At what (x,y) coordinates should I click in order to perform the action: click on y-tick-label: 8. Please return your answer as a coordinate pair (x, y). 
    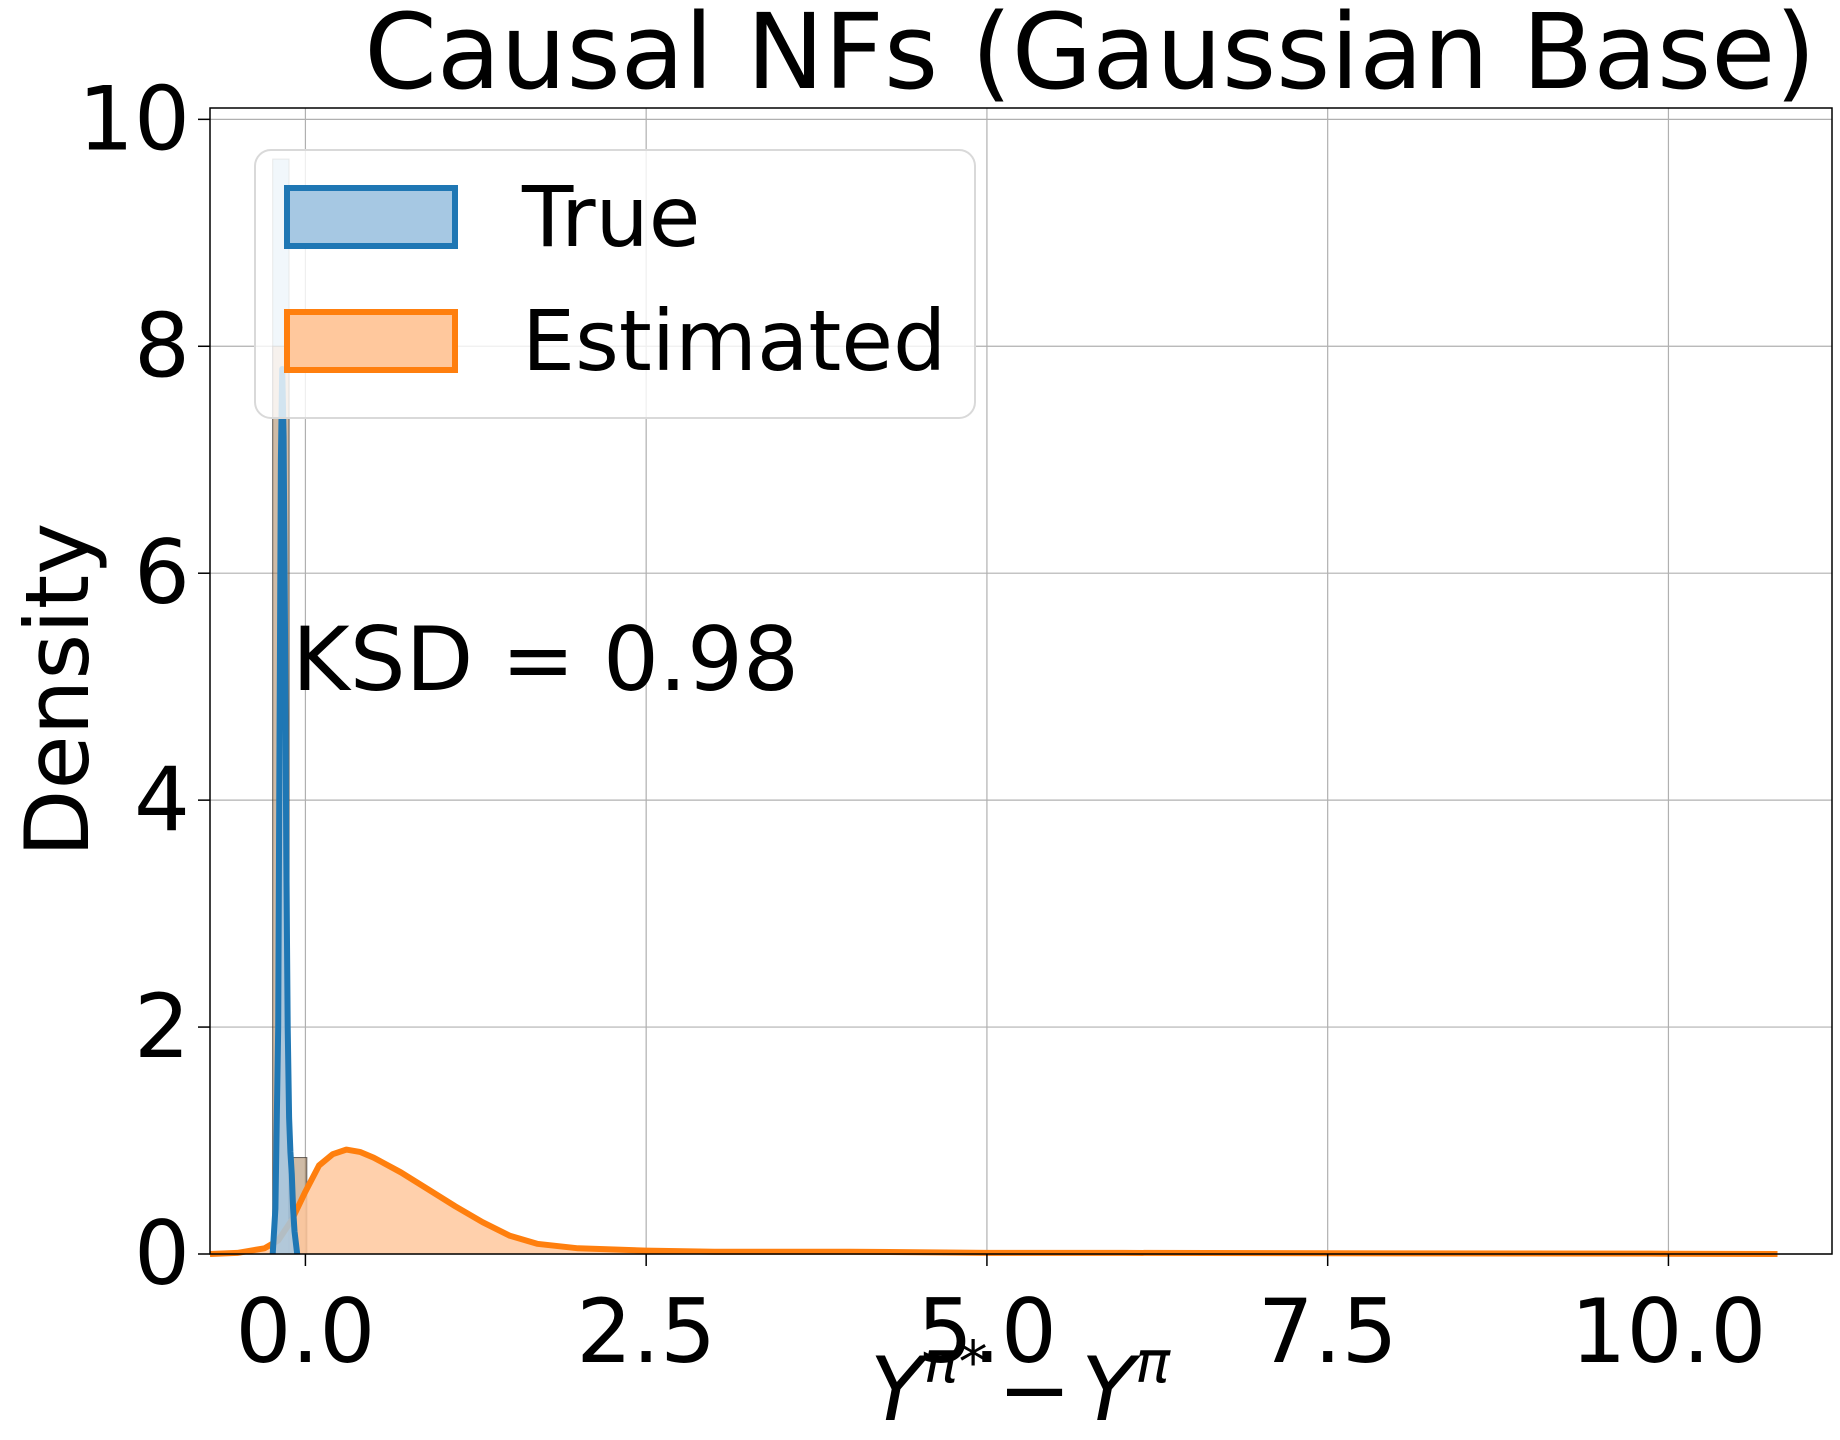
    Looking at the image, I should click on (162, 345).